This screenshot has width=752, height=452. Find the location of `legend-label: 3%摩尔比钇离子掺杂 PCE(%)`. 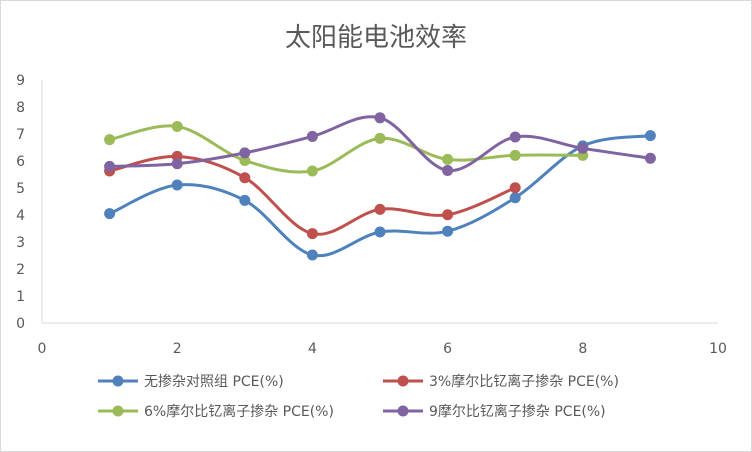

legend-label: 3%摩尔比钇离子掺杂 PCE(%) is located at coordinates (524, 382).